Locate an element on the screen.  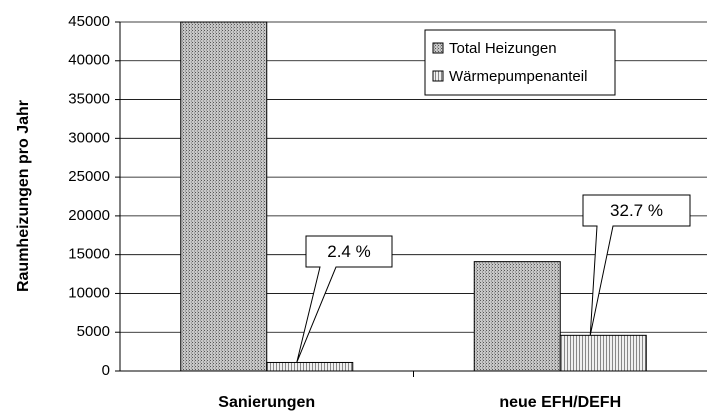
y-tick-label: 25000 is located at coordinates (89, 176).